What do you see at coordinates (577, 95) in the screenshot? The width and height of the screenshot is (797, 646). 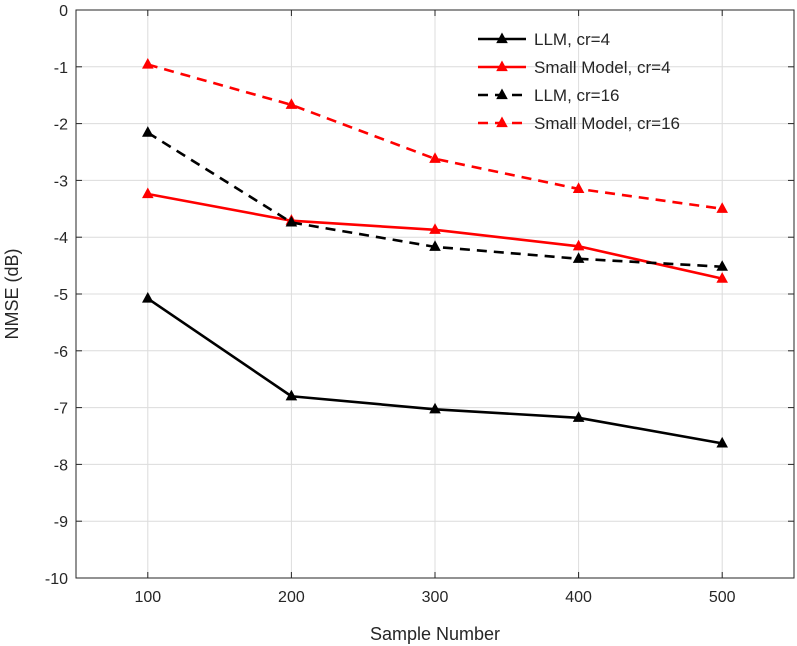 I see `legend-label-llm-cr-16: LLM, cr=16` at bounding box center [577, 95].